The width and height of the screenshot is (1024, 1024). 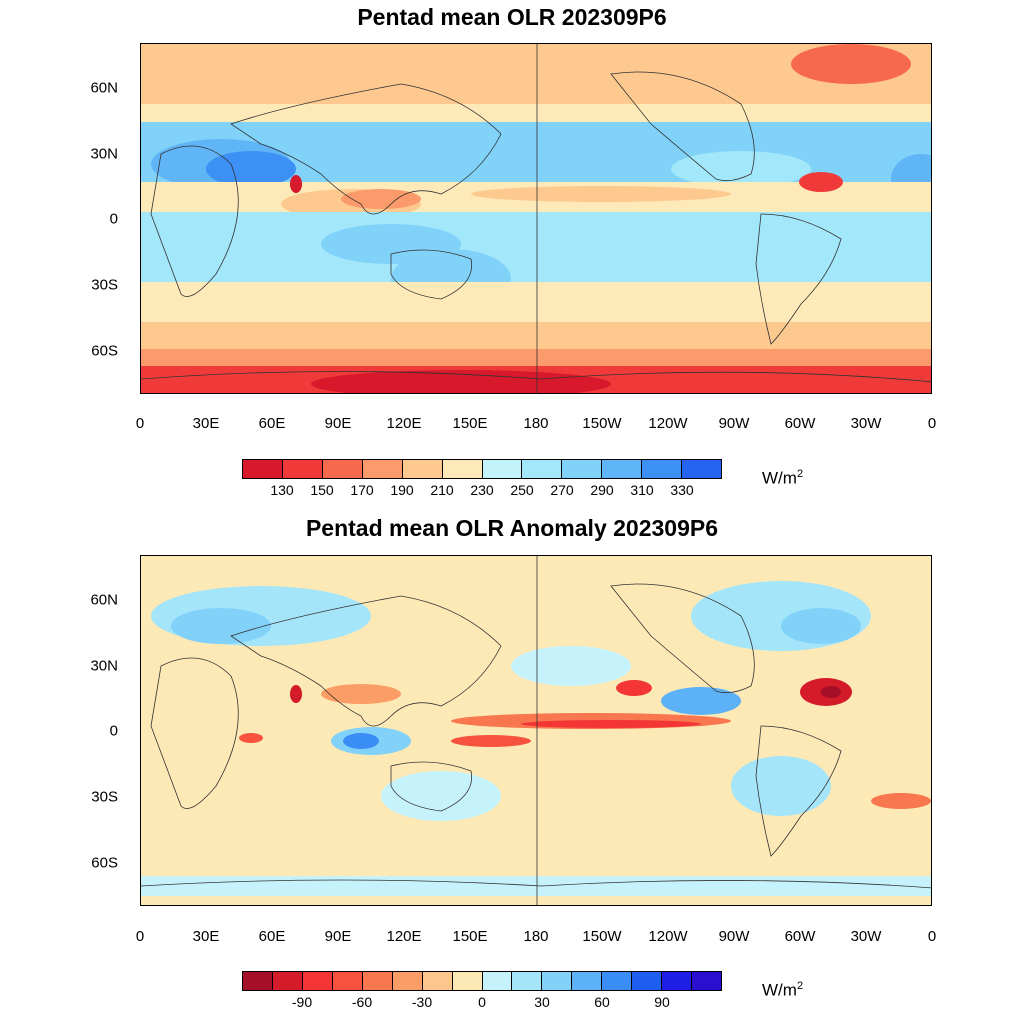 What do you see at coordinates (542, 1002) in the screenshot?
I see `colorbar-tick-label: 30` at bounding box center [542, 1002].